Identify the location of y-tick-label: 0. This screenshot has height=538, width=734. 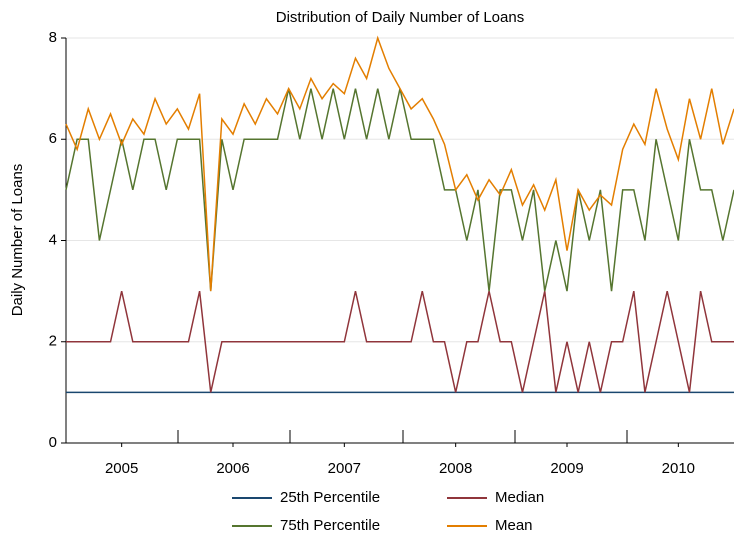
(53, 442).